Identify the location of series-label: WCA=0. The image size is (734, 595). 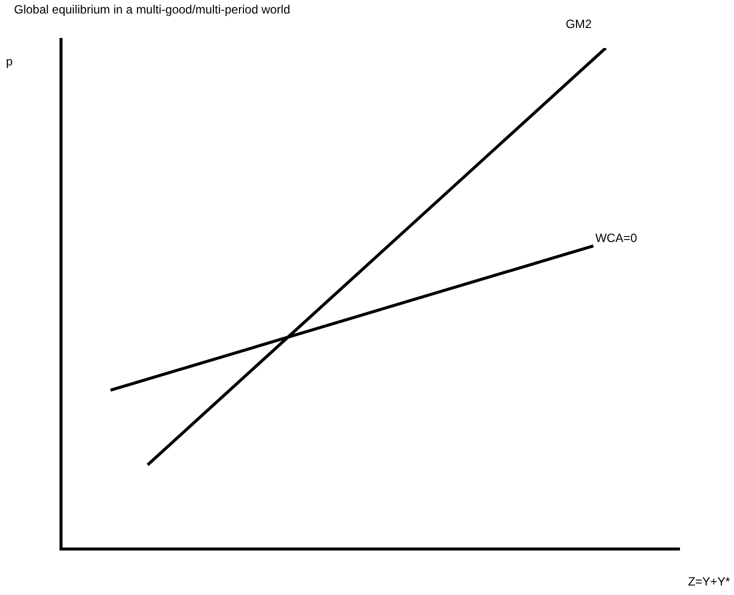
(616, 237).